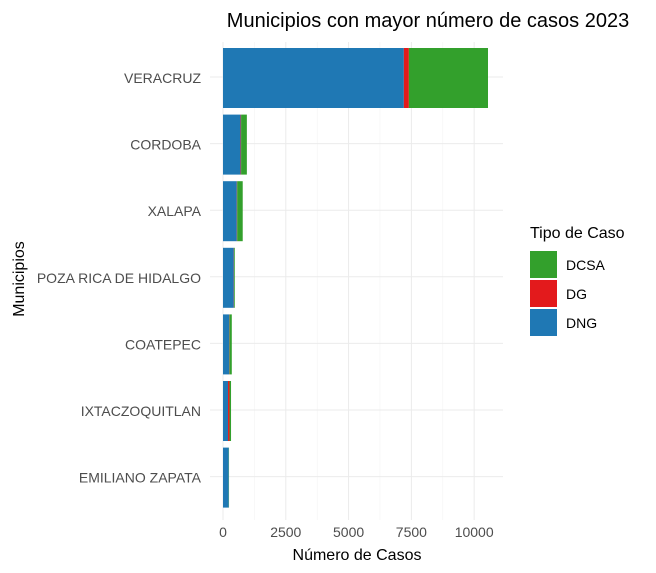  What do you see at coordinates (586, 265) in the screenshot?
I see `legend-label-dcsa: DCSA` at bounding box center [586, 265].